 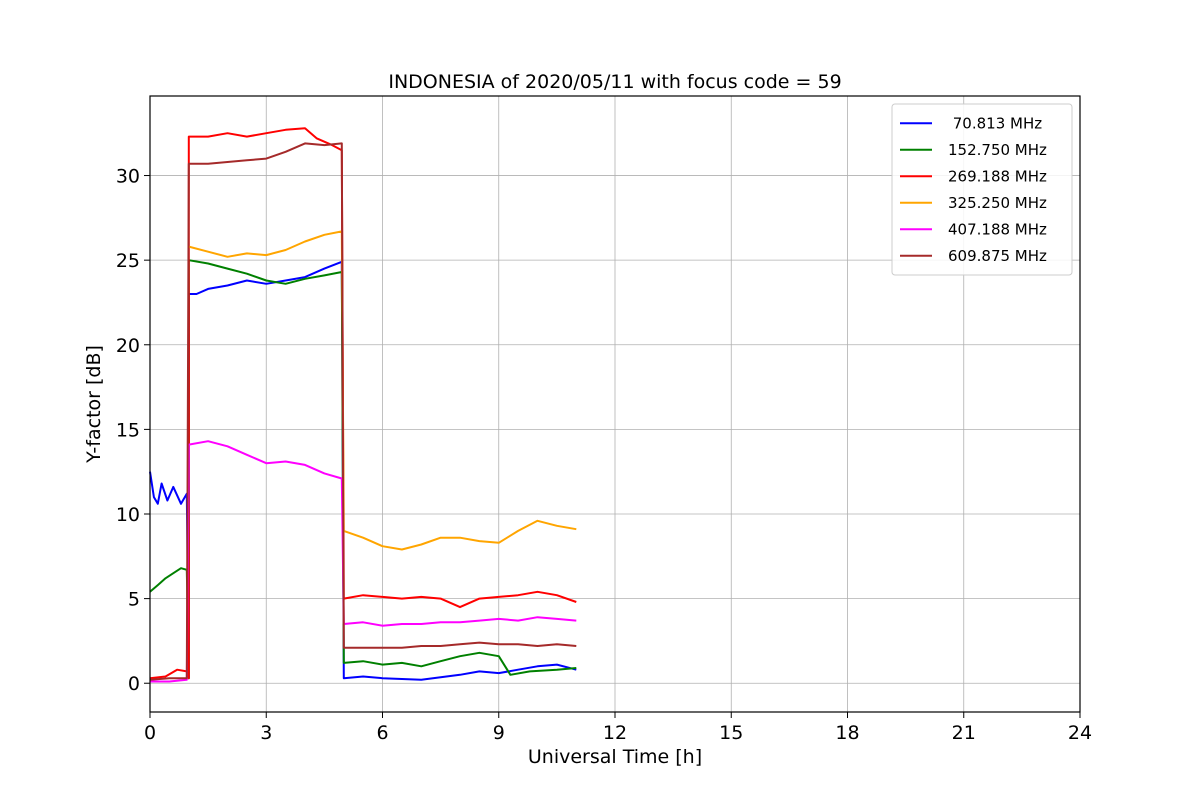 What do you see at coordinates (997, 176) in the screenshot?
I see `legend-label: 269.188 MHz` at bounding box center [997, 176].